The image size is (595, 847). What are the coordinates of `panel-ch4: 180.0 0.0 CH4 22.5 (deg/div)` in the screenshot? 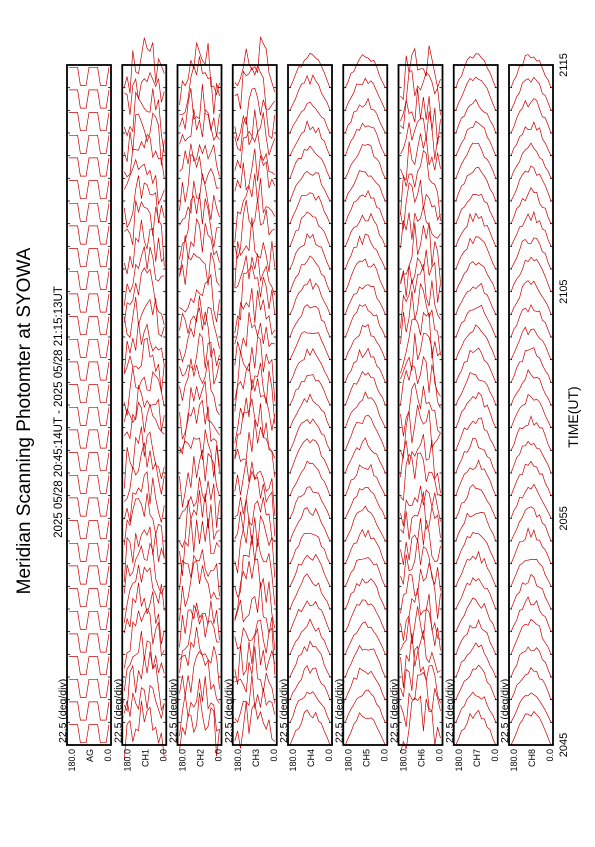 It's located at (306, 412).